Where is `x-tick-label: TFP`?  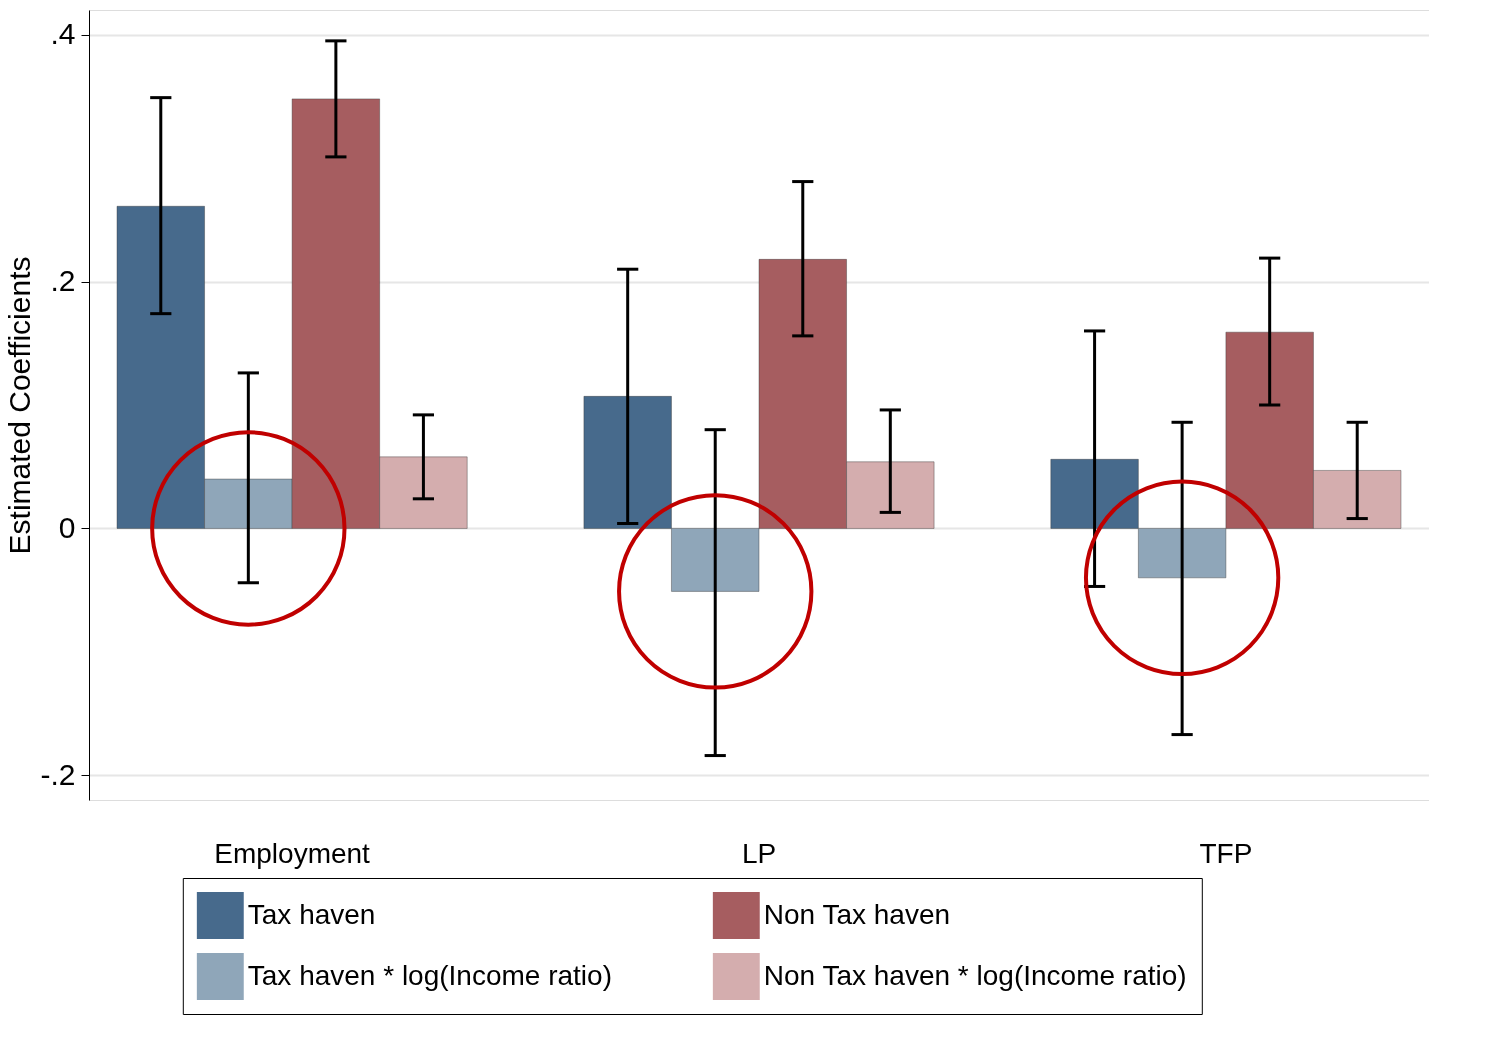
x-tick-label: TFP is located at coordinates (1226, 853).